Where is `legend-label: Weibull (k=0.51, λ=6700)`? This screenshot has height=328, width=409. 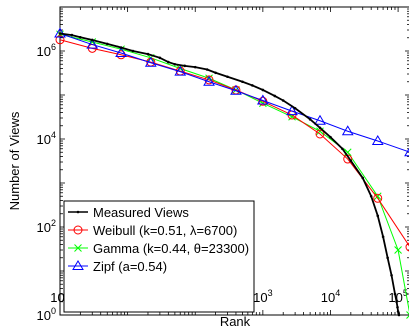
legend-label: Weibull (k=0.51, λ=6700) is located at coordinates (165, 230).